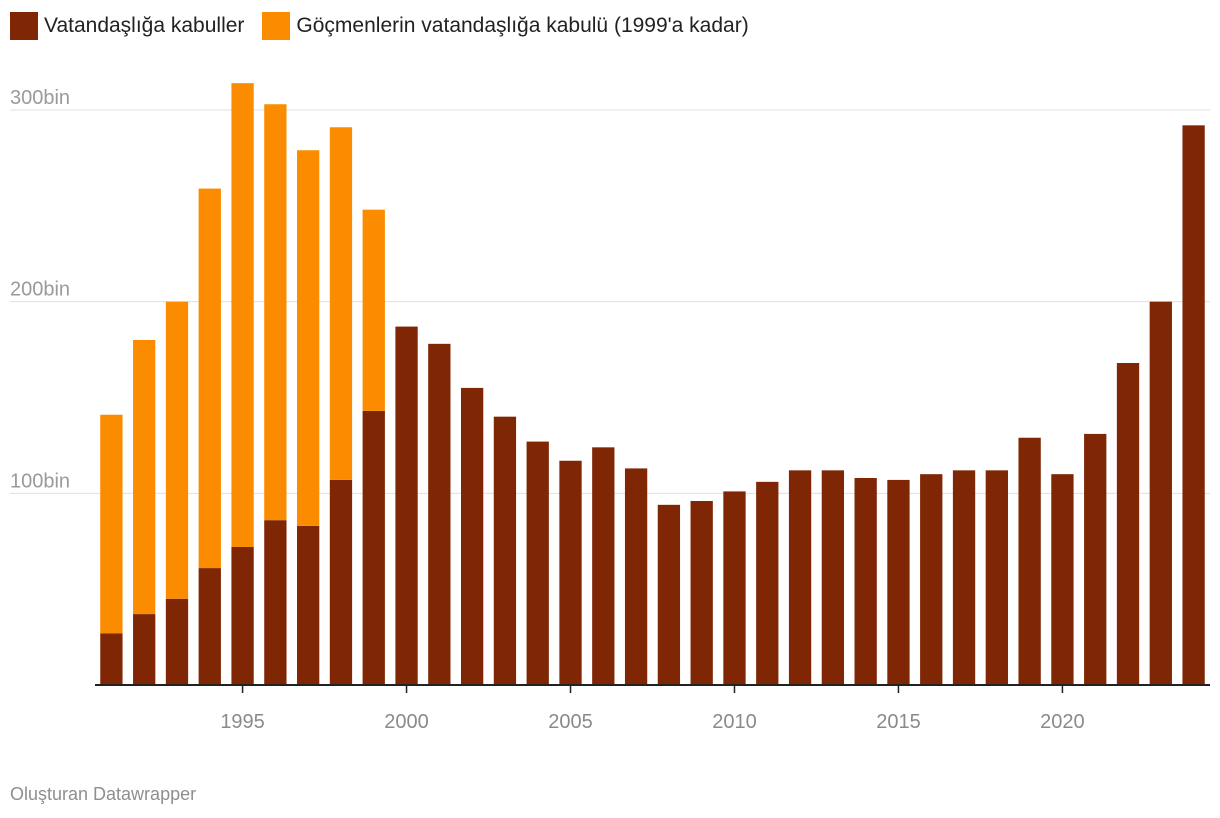 The width and height of the screenshot is (1220, 818). Describe the element at coordinates (1062, 722) in the screenshot. I see `x-tick-label: 2020` at that location.